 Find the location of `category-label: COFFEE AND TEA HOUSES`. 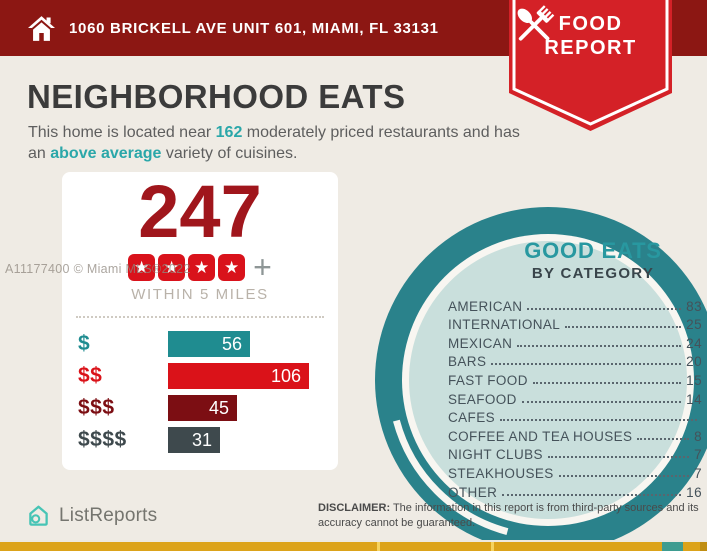

category-label: COFFEE AND TEA HOUSES is located at coordinates (540, 436).